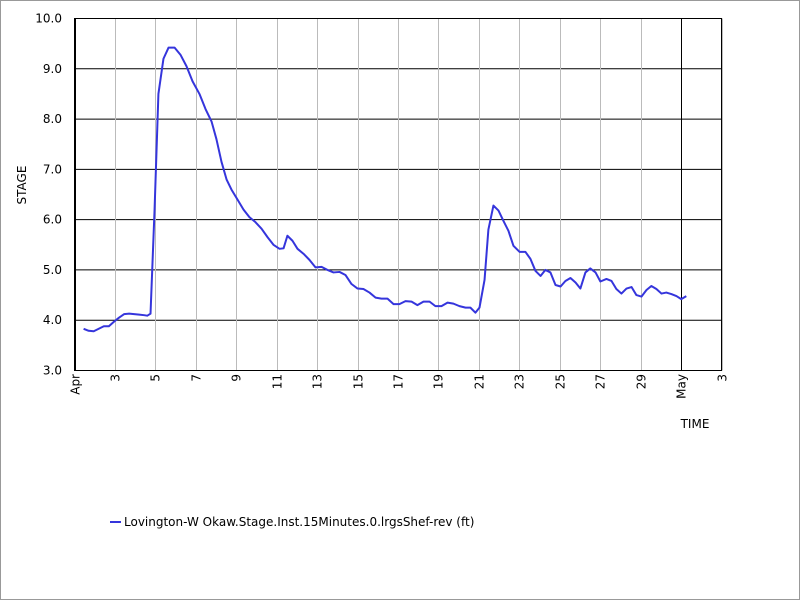 The width and height of the screenshot is (800, 600). What do you see at coordinates (52, 320) in the screenshot?
I see `y-tick-label: 4.0` at bounding box center [52, 320].